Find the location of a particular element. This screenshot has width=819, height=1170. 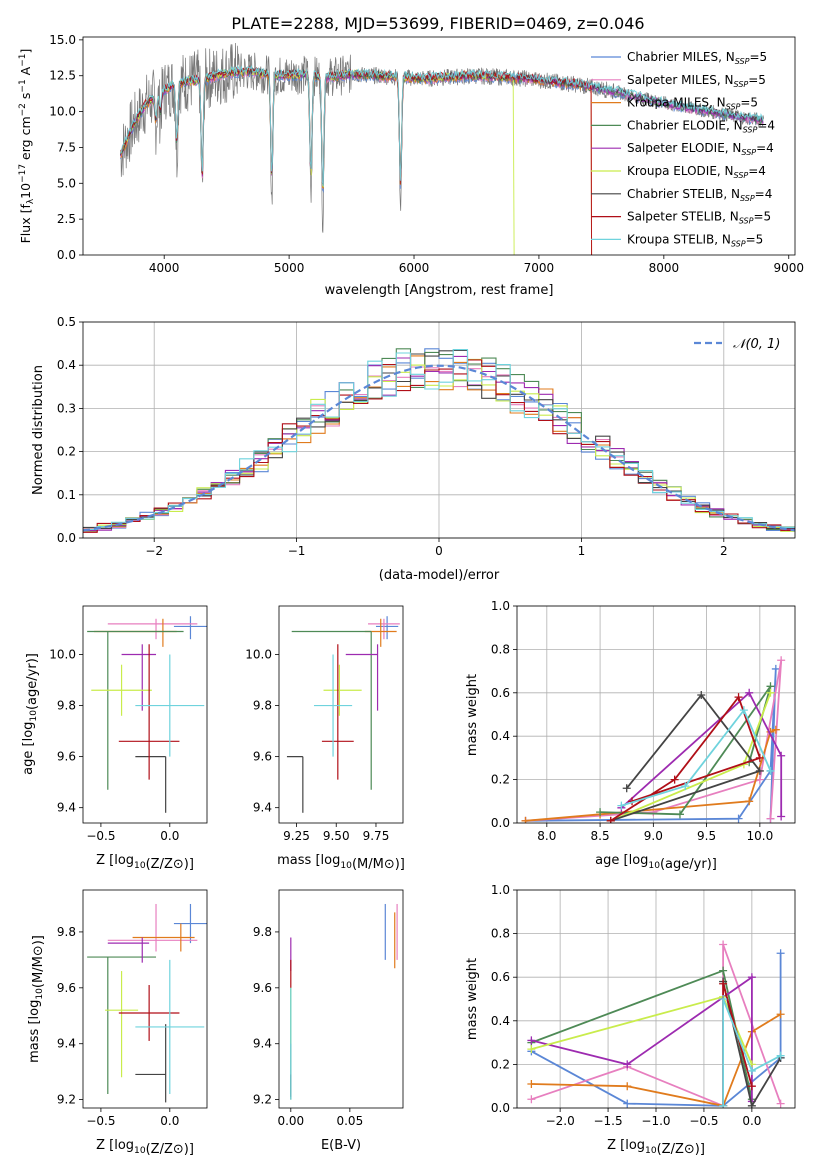

x-axis-label: E(B-V) is located at coordinates (341, 1145).